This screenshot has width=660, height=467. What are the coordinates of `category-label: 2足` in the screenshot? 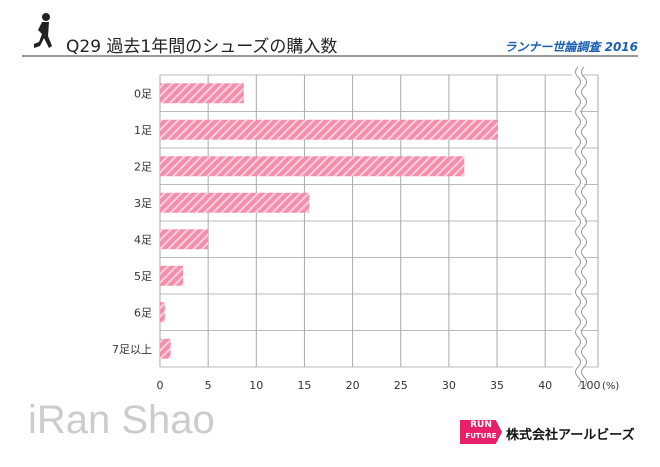 It's located at (143, 166).